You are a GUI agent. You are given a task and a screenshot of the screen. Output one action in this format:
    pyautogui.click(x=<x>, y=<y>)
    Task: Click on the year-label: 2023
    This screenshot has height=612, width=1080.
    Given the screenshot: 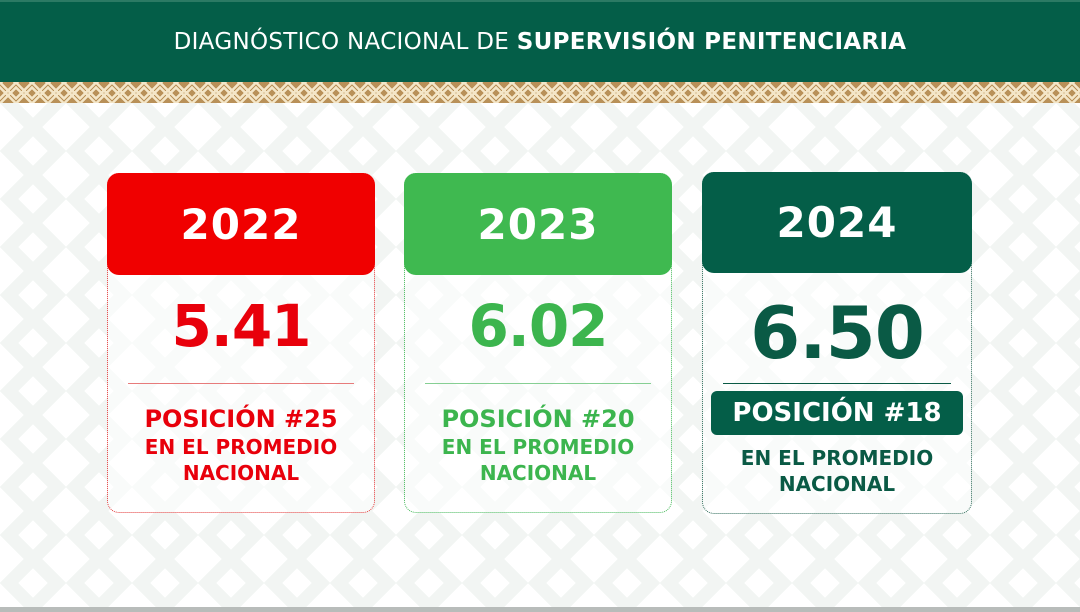 What is the action you would take?
    pyautogui.click(x=538, y=224)
    